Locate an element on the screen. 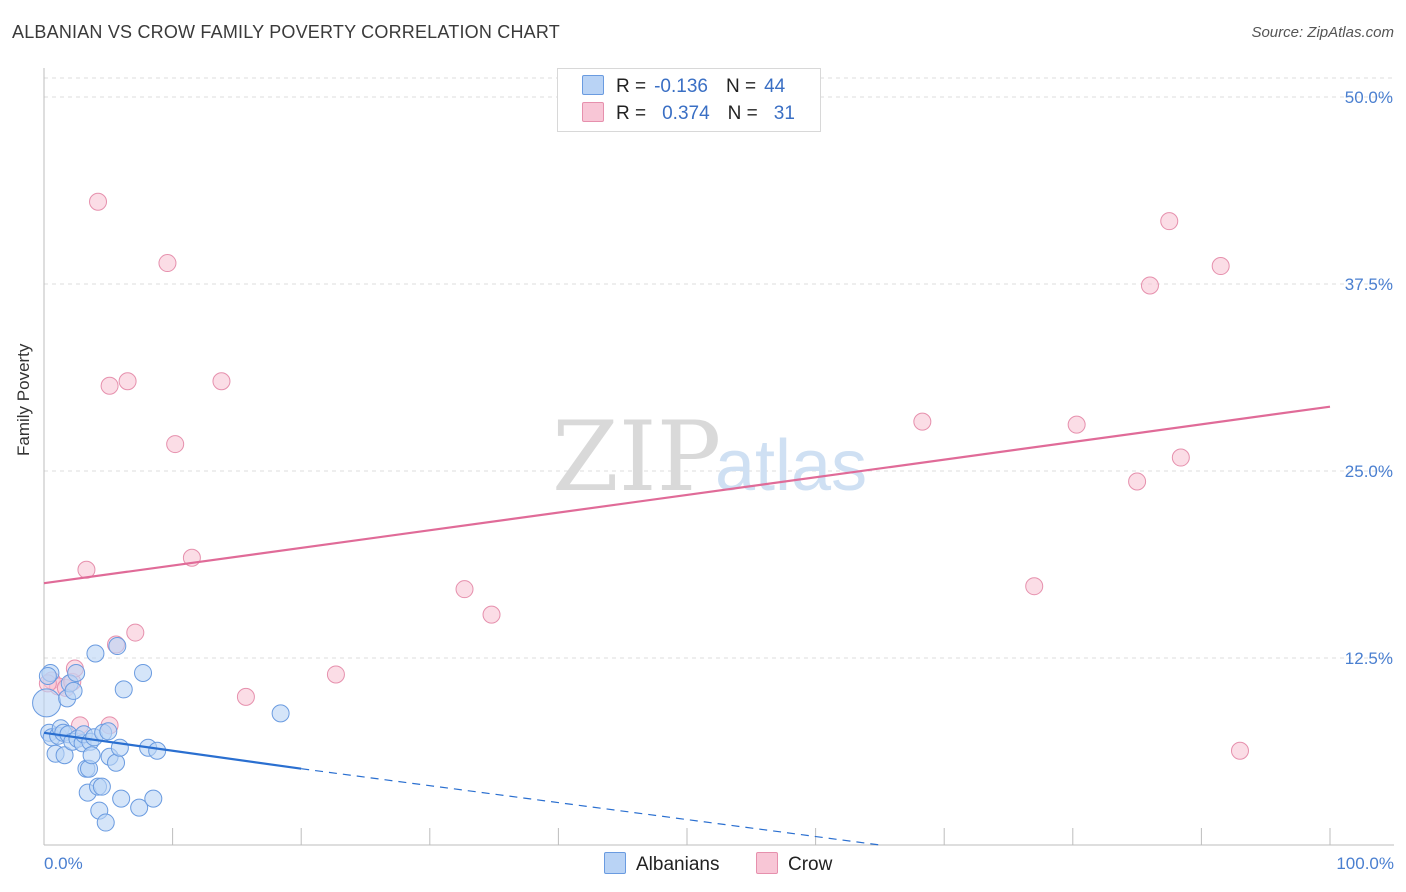 This screenshot has height=892, width=1406. crow-r-value: 0.374 is located at coordinates (686, 113).